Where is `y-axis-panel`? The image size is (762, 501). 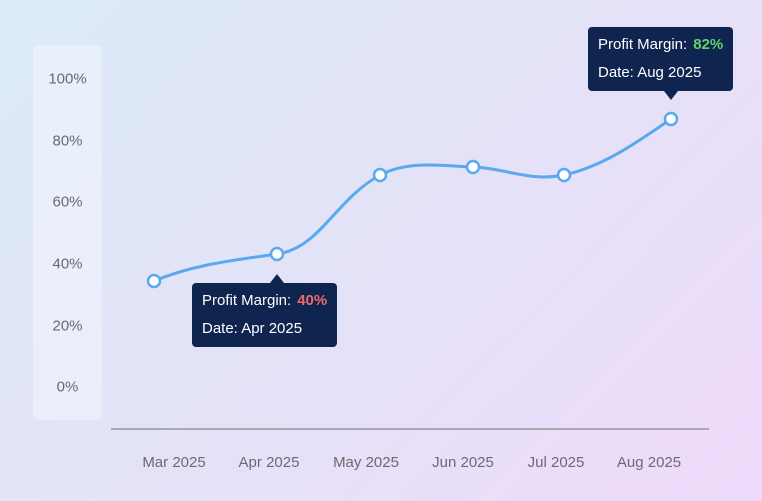 y-axis-panel is located at coordinates (67, 232).